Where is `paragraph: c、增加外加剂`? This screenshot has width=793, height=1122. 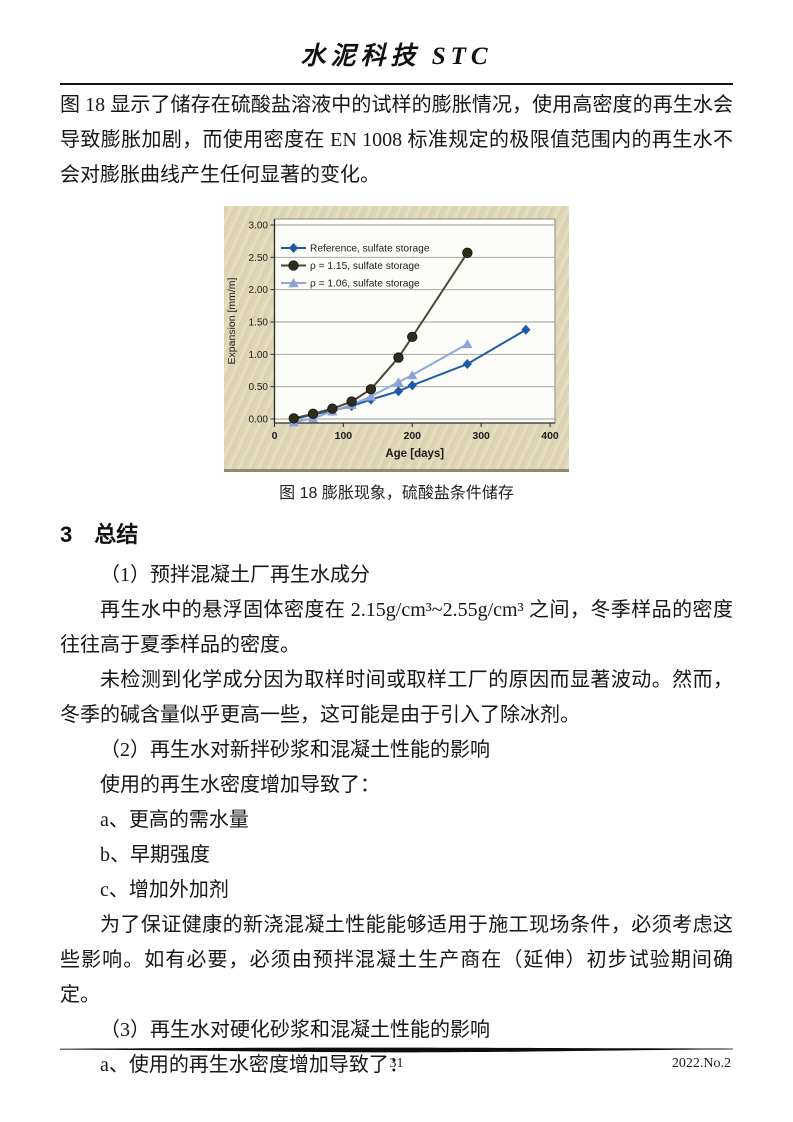
paragraph: c、增加外加剂 is located at coordinates (164, 890).